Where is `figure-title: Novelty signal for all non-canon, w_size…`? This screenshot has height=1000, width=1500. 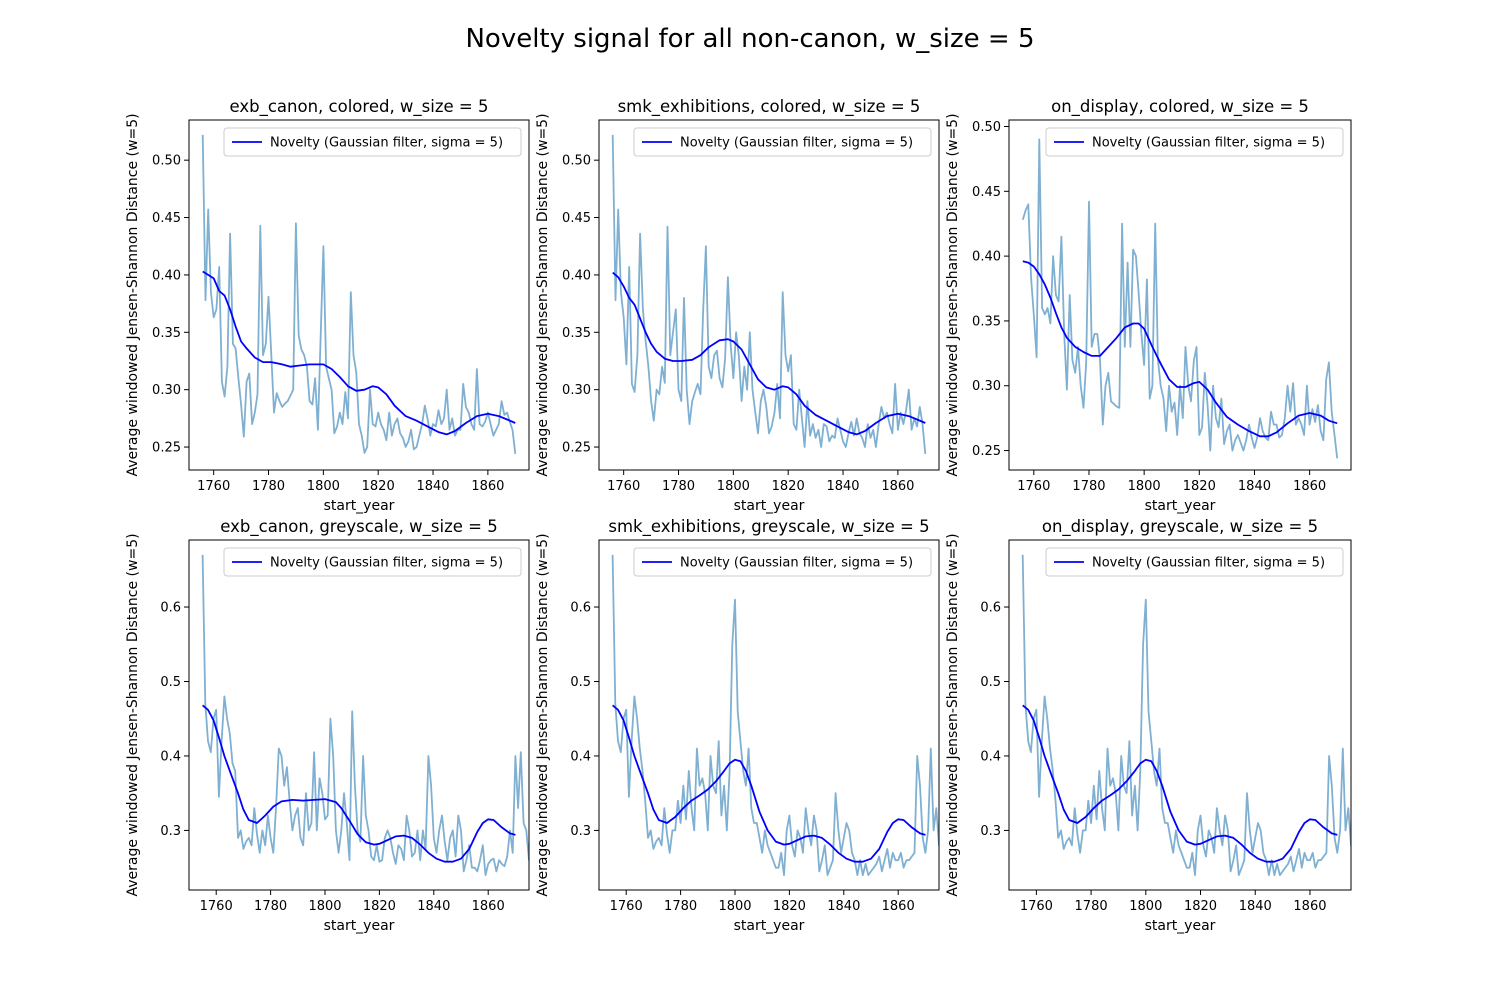 figure-title: Novelty signal for all non-canon, w_size… is located at coordinates (750, 39).